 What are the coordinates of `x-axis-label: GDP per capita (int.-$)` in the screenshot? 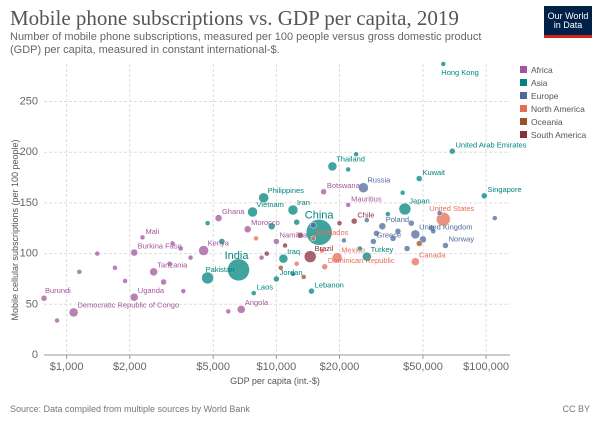 It's located at (275, 381).